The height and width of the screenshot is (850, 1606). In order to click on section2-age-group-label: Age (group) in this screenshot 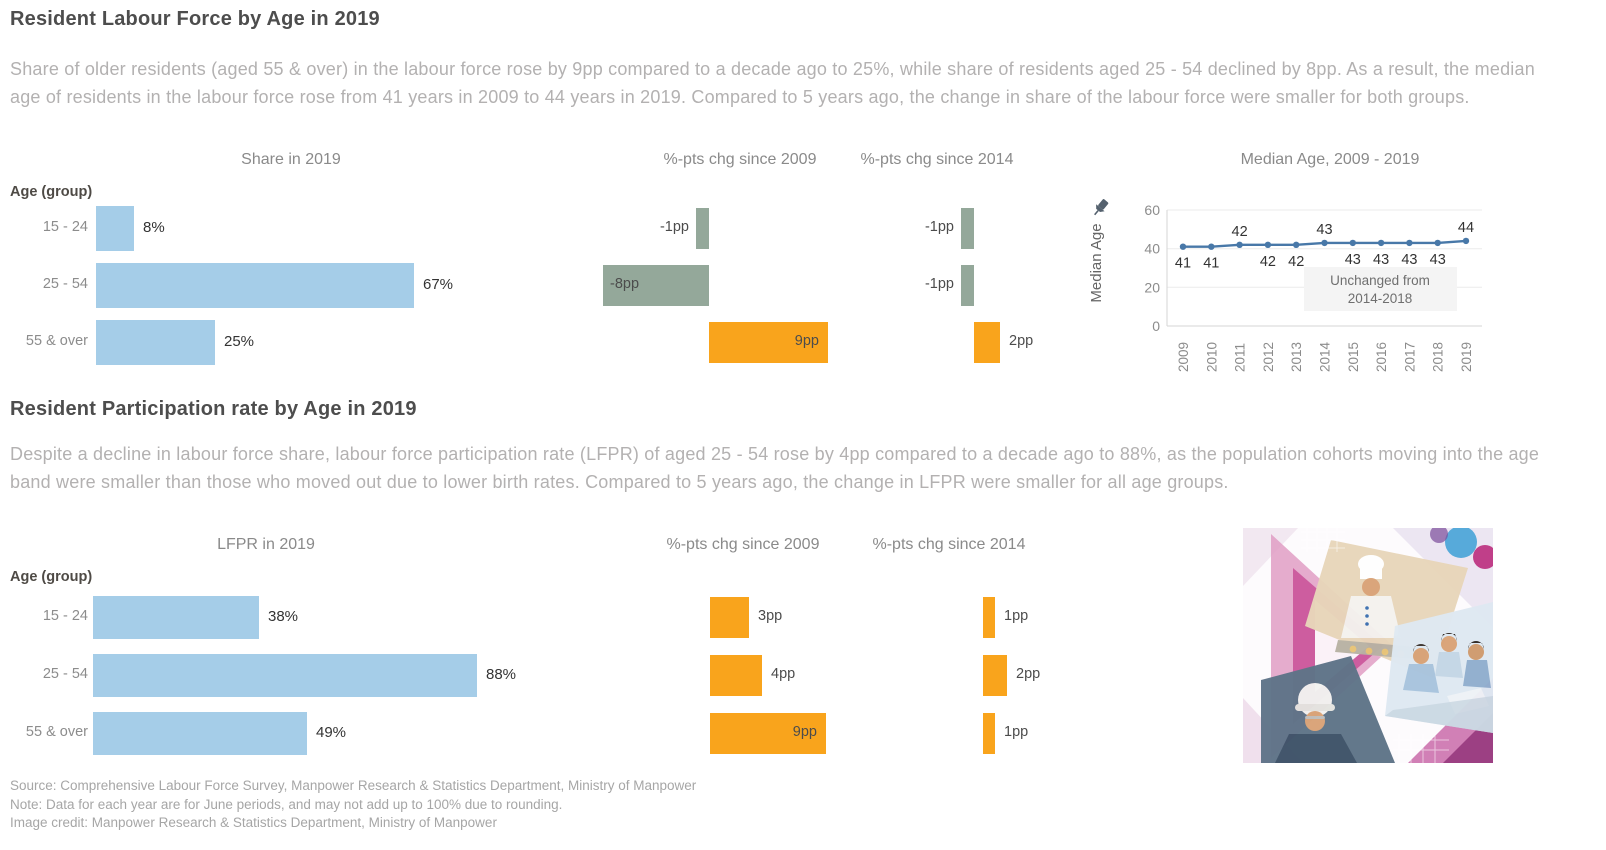, I will do `click(51, 577)`.